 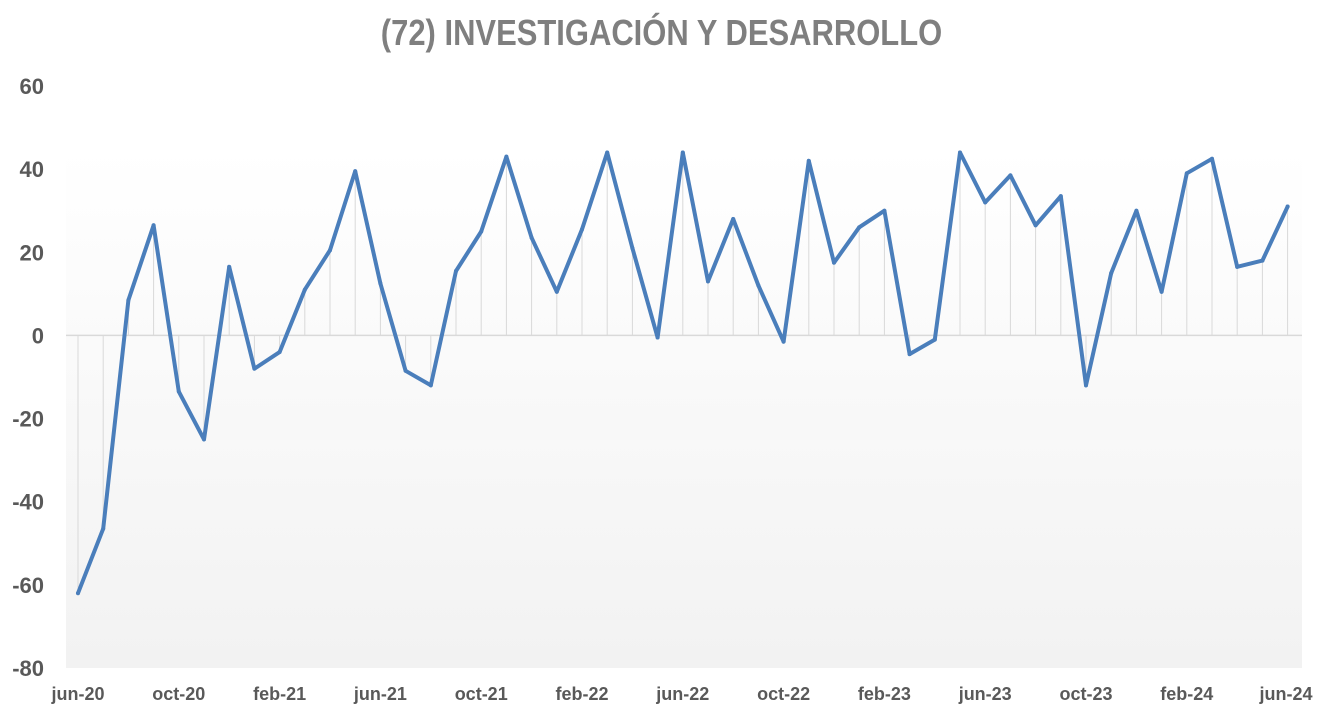 I want to click on x-tick-label: feb-24, so click(x=1186, y=694).